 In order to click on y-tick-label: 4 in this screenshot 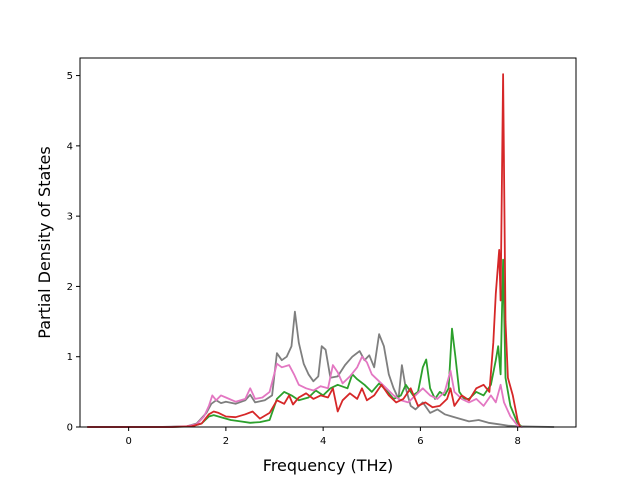, I will do `click(70, 146)`.